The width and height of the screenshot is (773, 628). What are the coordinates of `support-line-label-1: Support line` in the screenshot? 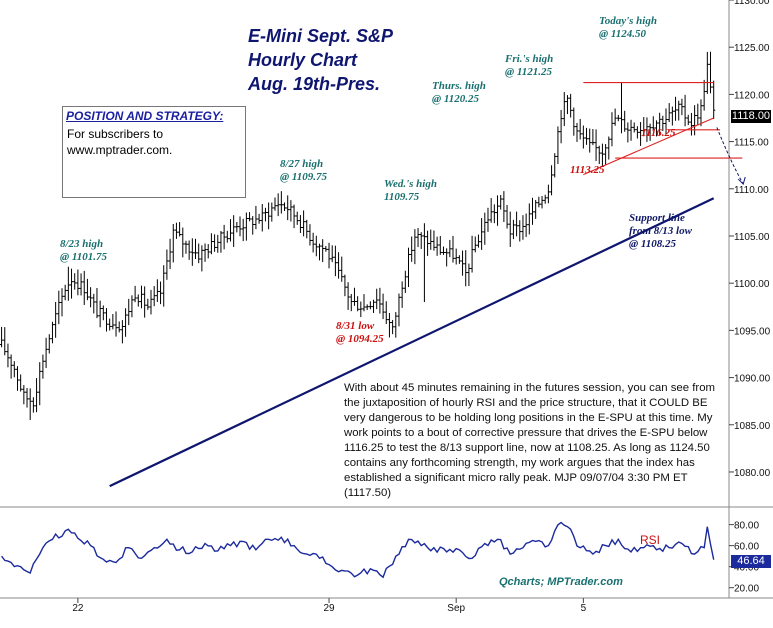 It's located at (657, 218).